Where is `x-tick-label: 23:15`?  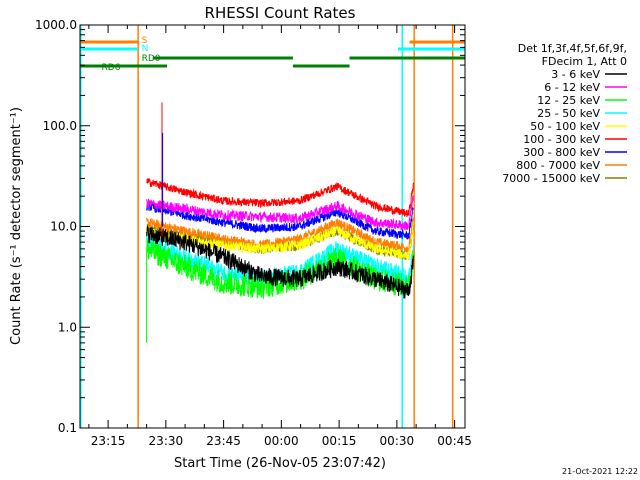 x-tick-label: 23:15 is located at coordinates (108, 441).